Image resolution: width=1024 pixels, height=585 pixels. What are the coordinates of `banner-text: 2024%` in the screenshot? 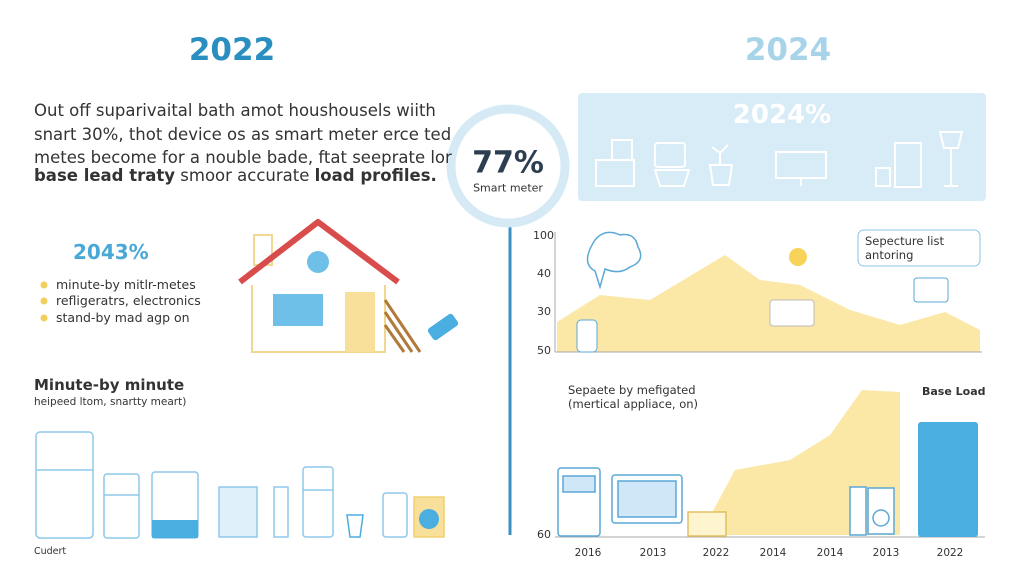 It's located at (782, 115).